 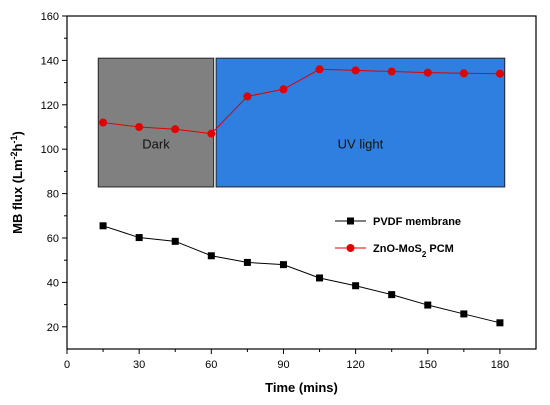 I want to click on series-zno-mos2-pcm, so click(x=301, y=101).